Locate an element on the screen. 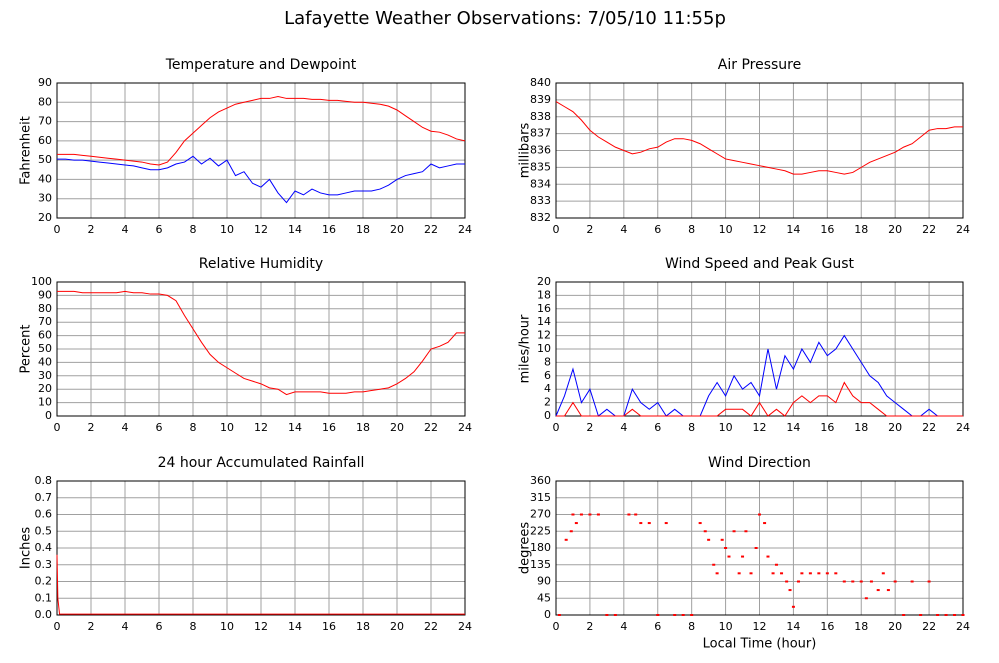 Image resolution: width=999 pixels, height=663 pixels. y-tick-label: 835 is located at coordinates (540, 166).